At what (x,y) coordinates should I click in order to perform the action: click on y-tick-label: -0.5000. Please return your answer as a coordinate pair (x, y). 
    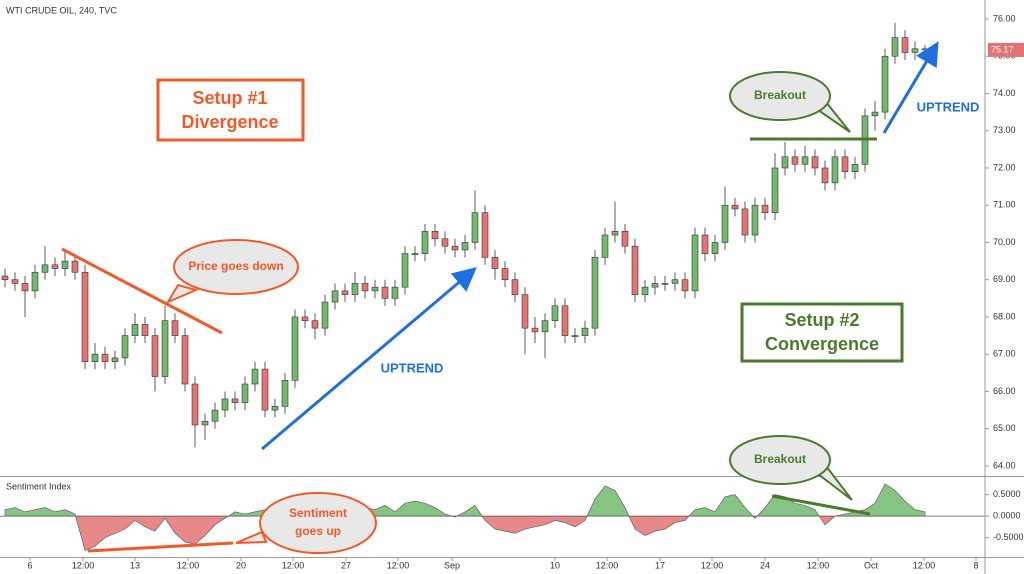
    Looking at the image, I should click on (1008, 537).